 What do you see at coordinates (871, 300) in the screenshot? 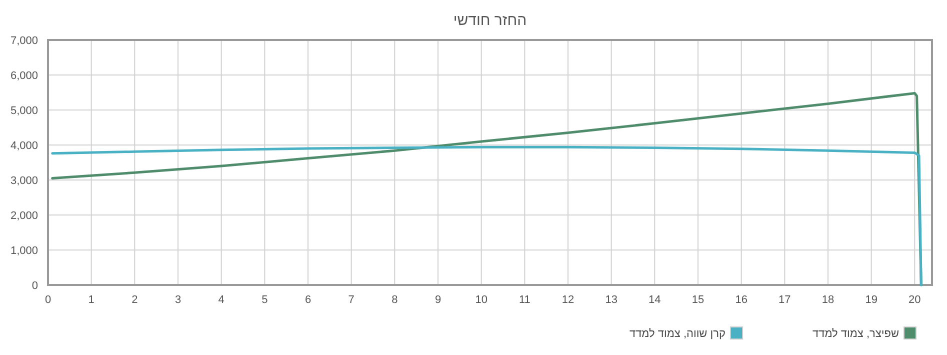
I see `x-tick-label: 19` at bounding box center [871, 300].